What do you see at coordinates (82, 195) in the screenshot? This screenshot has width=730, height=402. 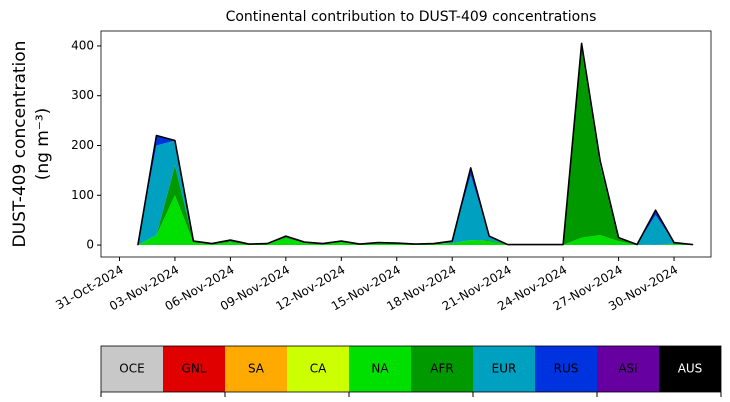 I see `y-tick-label: 100` at bounding box center [82, 195].